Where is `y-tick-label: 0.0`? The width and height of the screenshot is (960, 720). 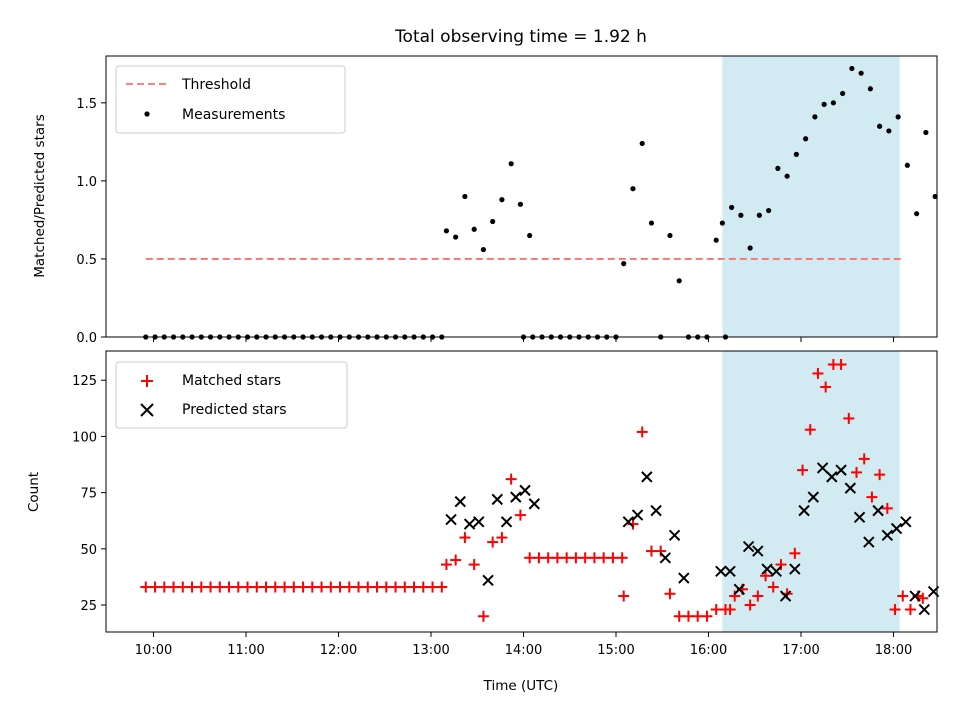 y-tick-label: 0.0 is located at coordinates (86, 338).